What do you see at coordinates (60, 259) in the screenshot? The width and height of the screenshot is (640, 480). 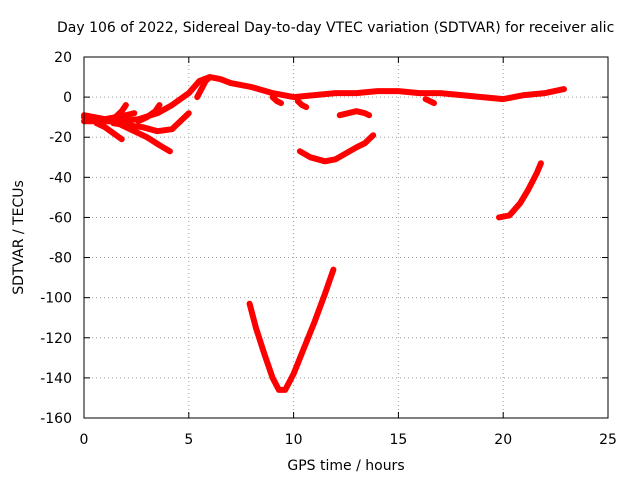 I see `y-tick-label: -80` at bounding box center [60, 259].